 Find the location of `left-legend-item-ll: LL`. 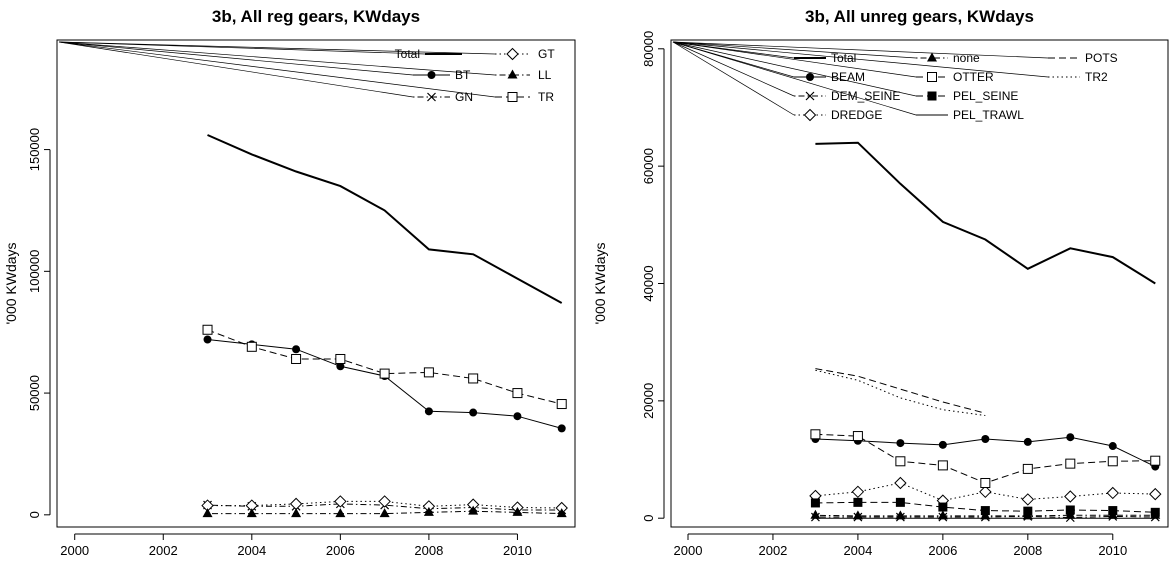

left-legend-item-ll: LL is located at coordinates (305, 61).